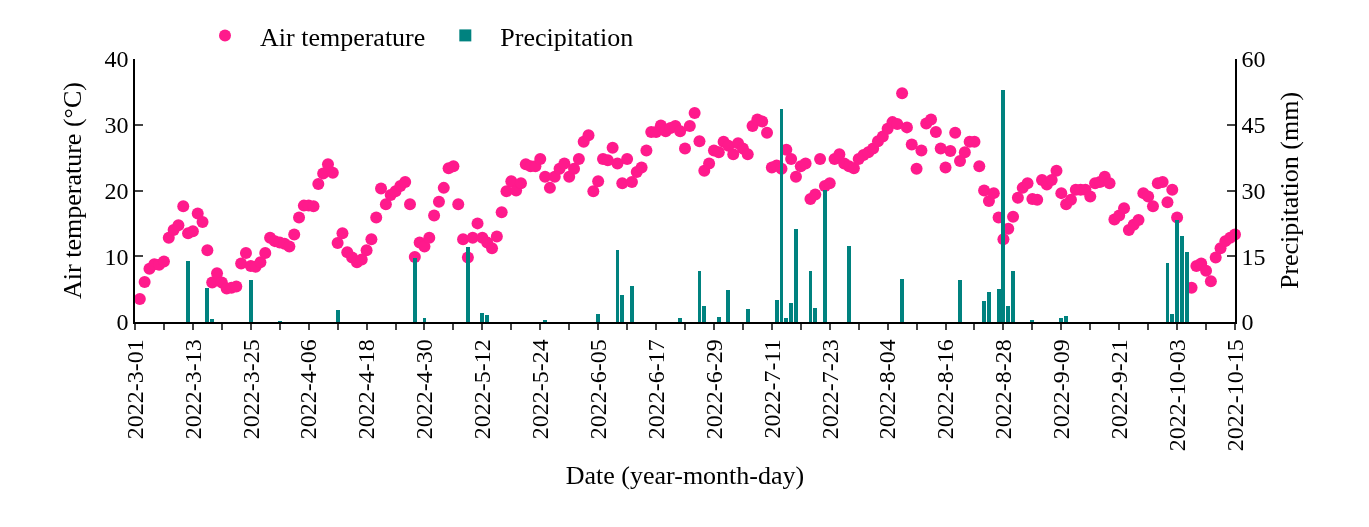 The image size is (1369, 527). Describe the element at coordinates (1253, 190) in the screenshot. I see `y2-tick-label: 30` at that location.